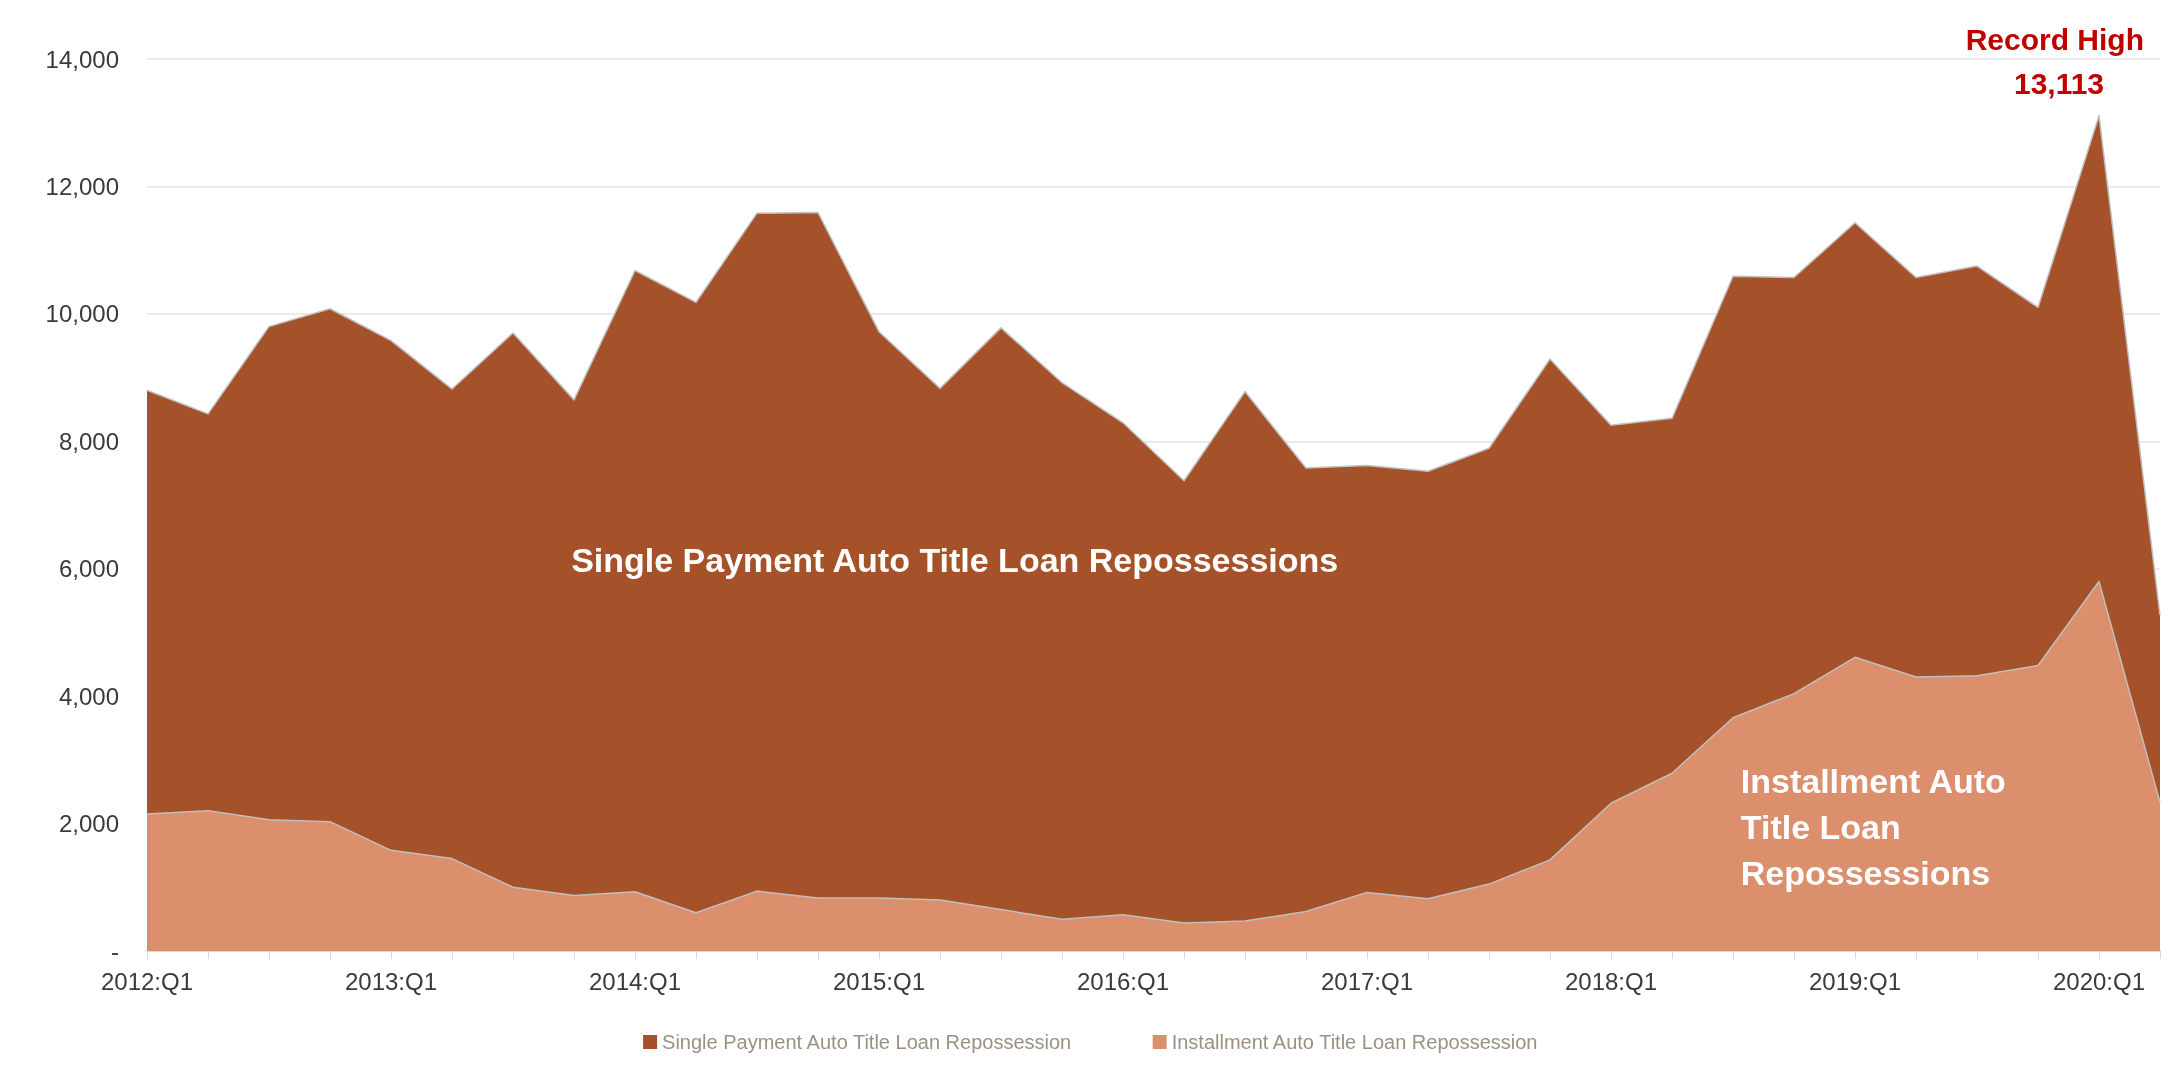 Image resolution: width=2182 pixels, height=1073 pixels. What do you see at coordinates (82, 59) in the screenshot?
I see `y-tick-label: 14,000` at bounding box center [82, 59].